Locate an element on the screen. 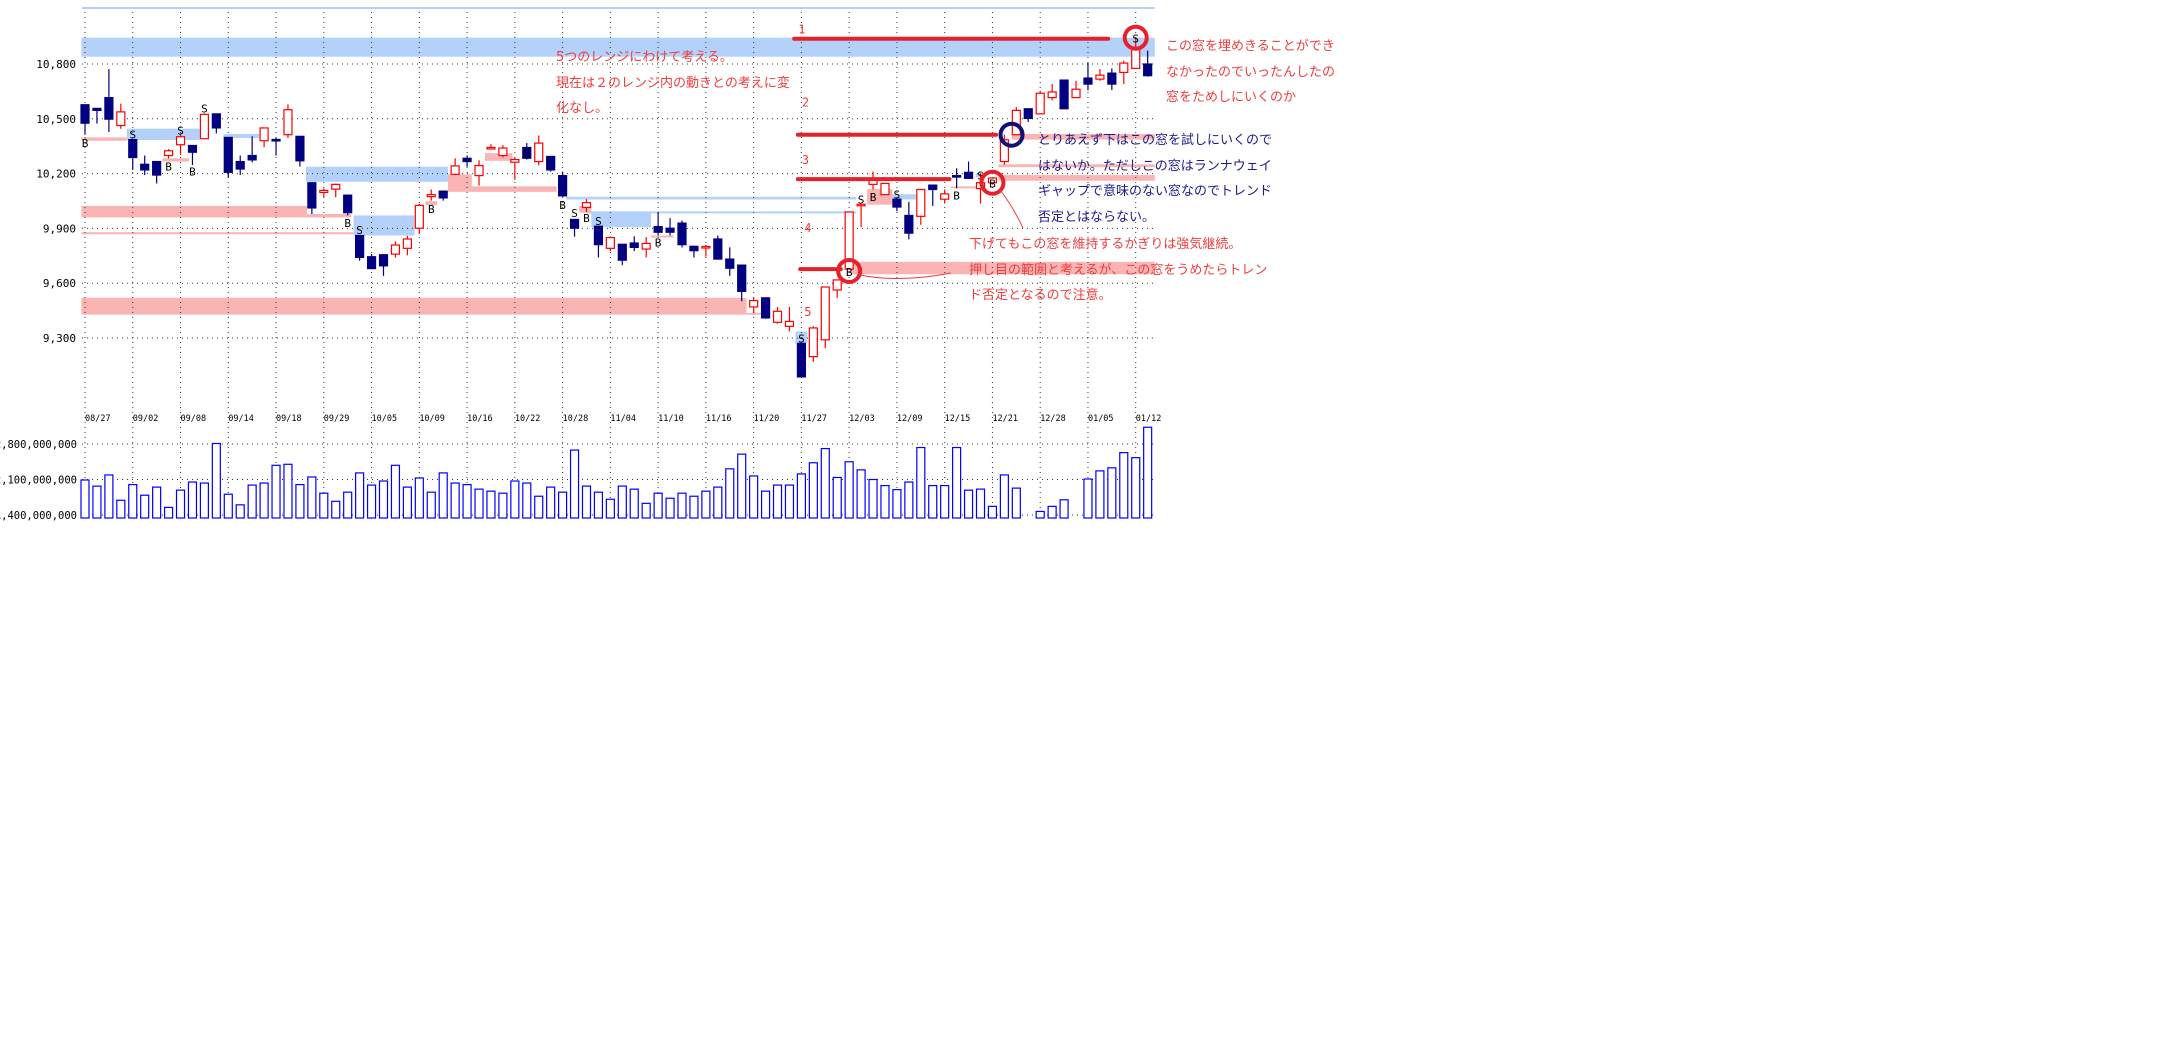 The height and width of the screenshot is (1058, 2180). top-gap-note: この窓を埋めきることができ なかったのでいったんしたの 窓をためしにいくのか is located at coordinates (1250, 72).